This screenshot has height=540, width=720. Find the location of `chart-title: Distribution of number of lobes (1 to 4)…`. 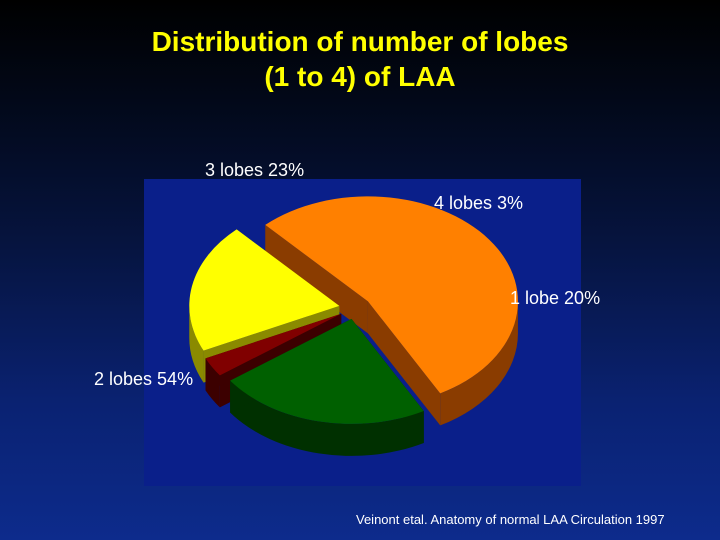

chart-title: Distribution of number of lobes (1 to 4)… is located at coordinates (360, 59).